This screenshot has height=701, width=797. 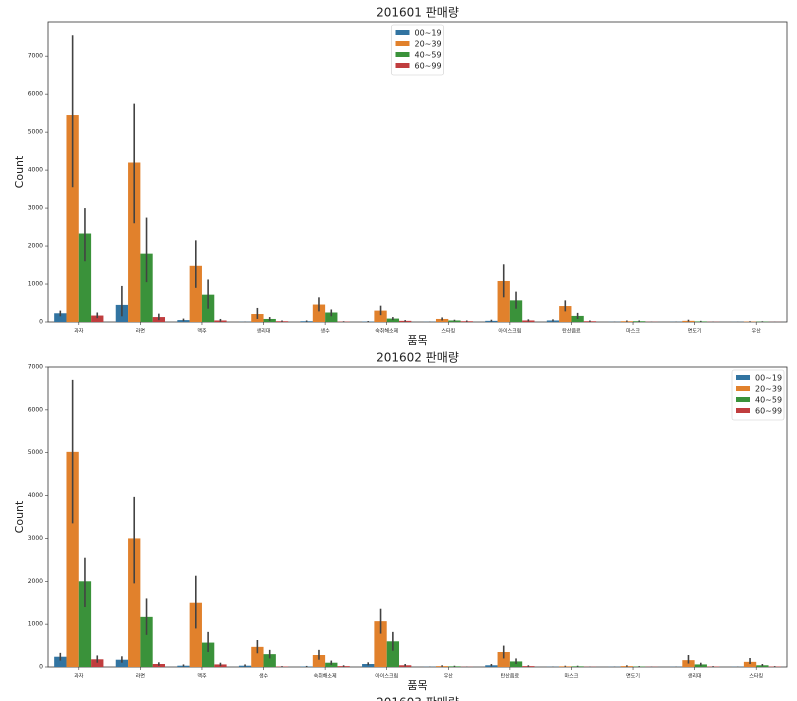 I want to click on chart-title: 201601 판매량, so click(x=417, y=13).